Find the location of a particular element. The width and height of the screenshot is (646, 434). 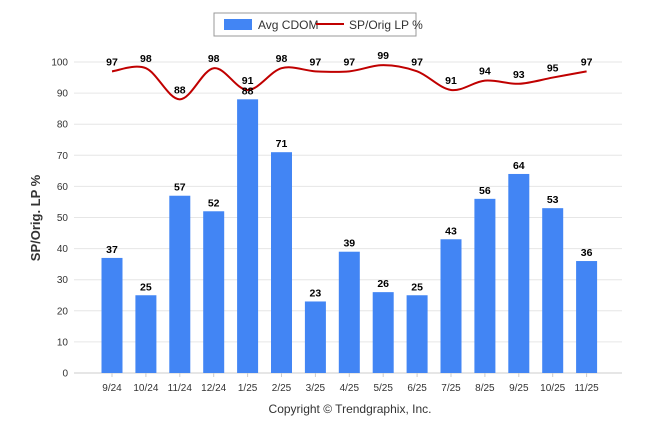

data-label-sp-orig-lp: 95 is located at coordinates (553, 69).